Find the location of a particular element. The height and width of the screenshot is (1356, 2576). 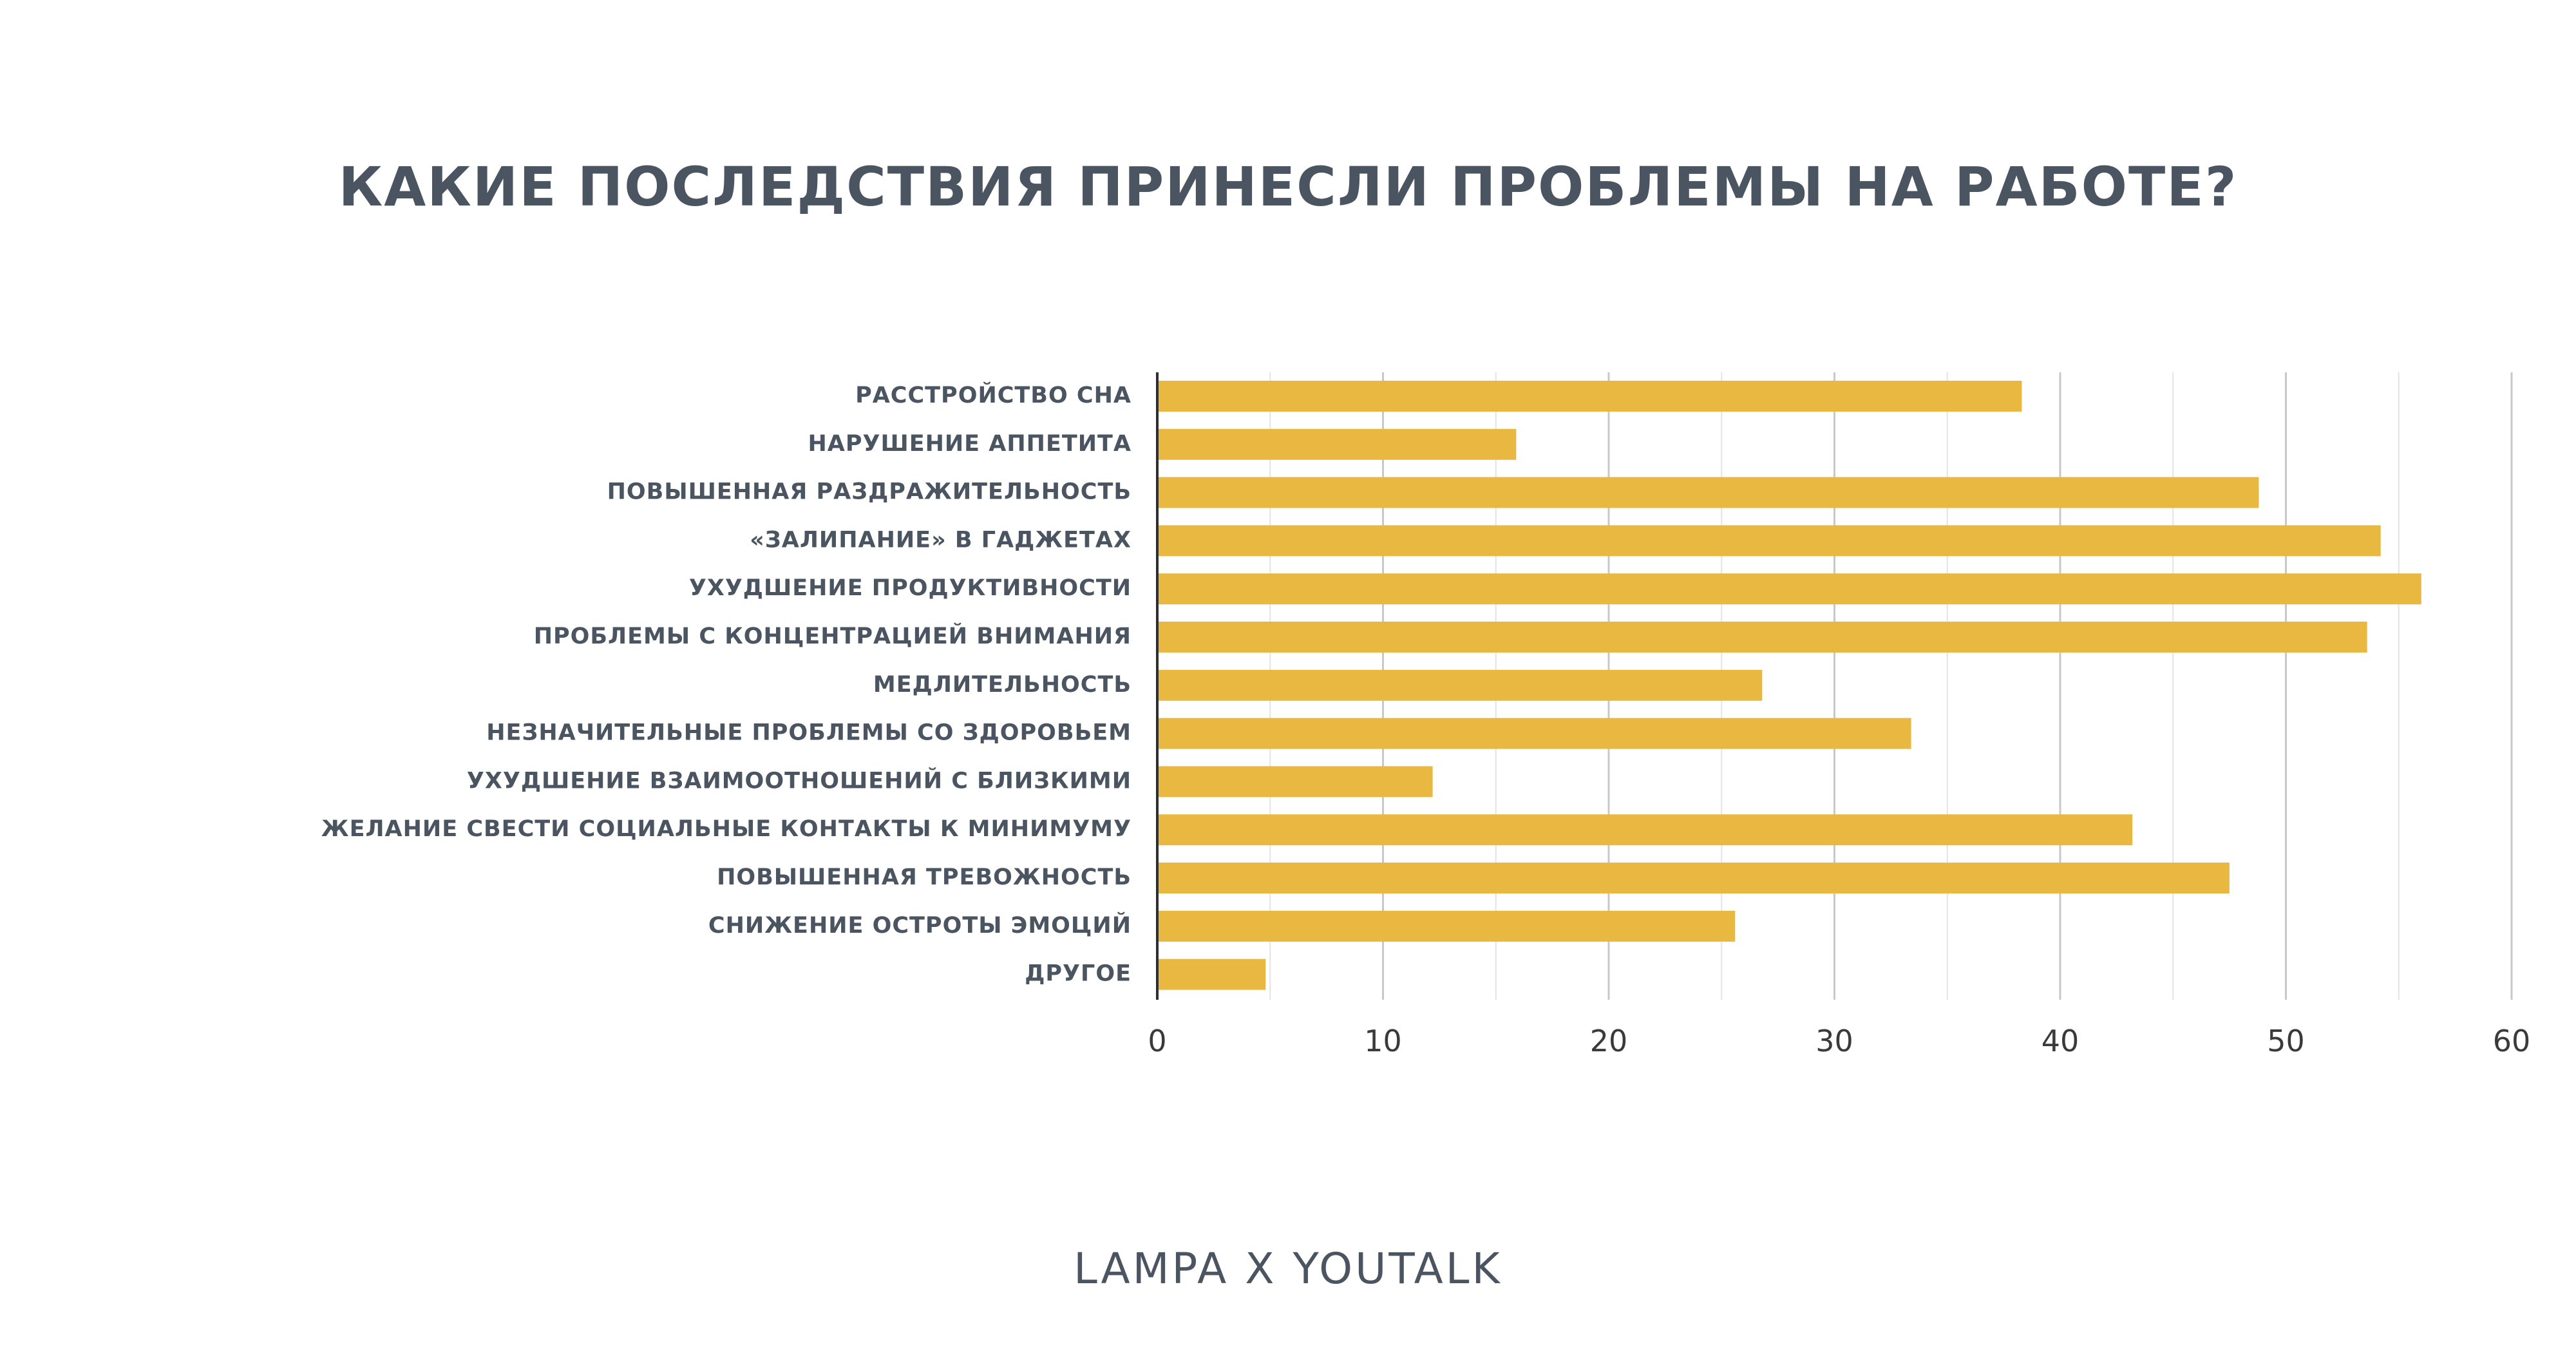

category-label-11: ПОВЫШЕННАЯ ТРЕВОЖНОСТЬ is located at coordinates (924, 877).